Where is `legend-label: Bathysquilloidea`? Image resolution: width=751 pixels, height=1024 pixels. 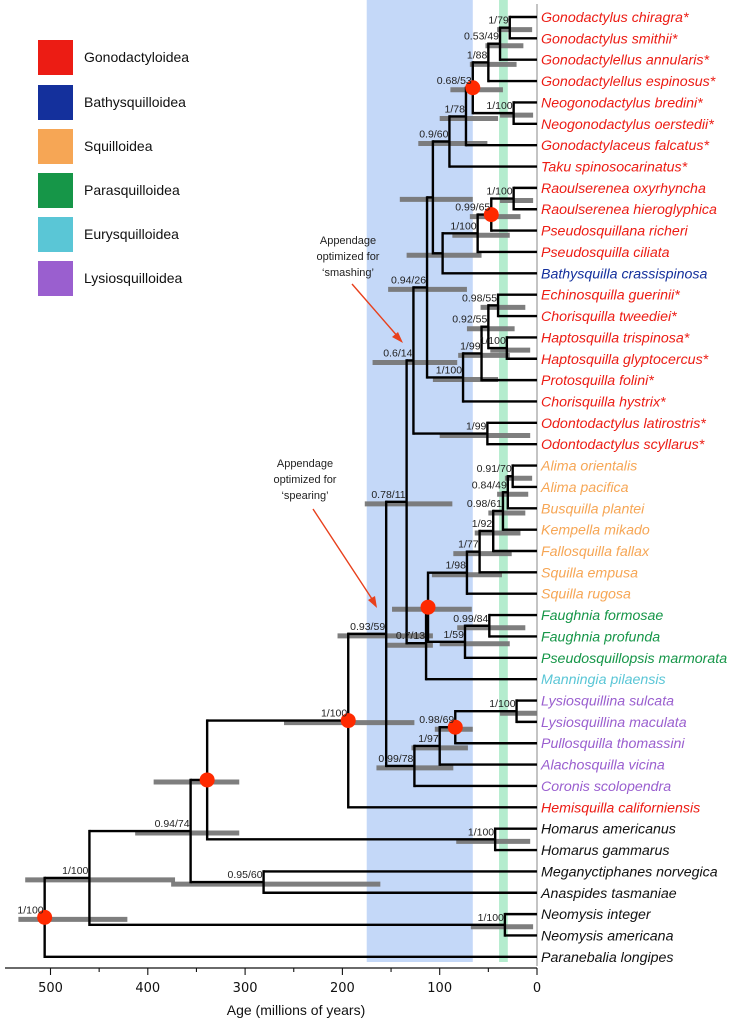
legend-label: Bathysquilloidea is located at coordinates (135, 102).